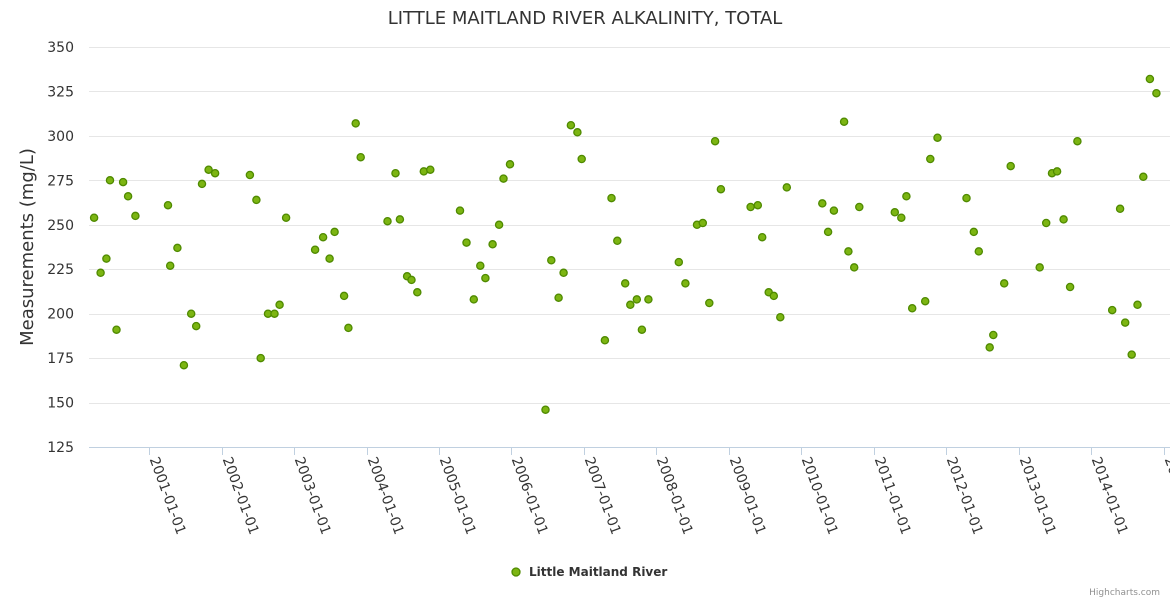 The width and height of the screenshot is (1170, 600). What do you see at coordinates (1124, 593) in the screenshot?
I see `credits-link: Highcharts.com` at bounding box center [1124, 593].